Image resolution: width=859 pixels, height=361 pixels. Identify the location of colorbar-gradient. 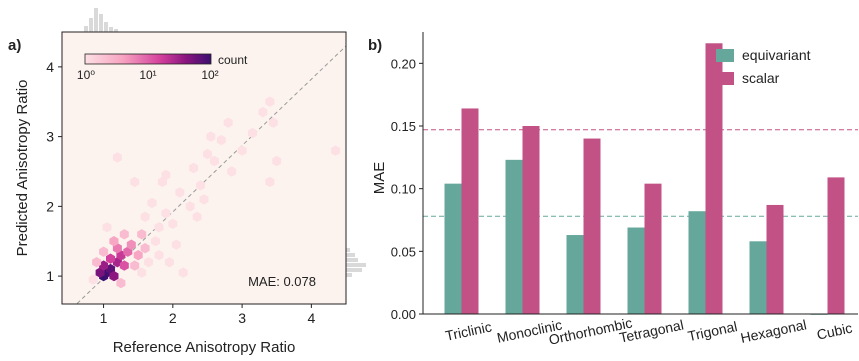
(148, 59).